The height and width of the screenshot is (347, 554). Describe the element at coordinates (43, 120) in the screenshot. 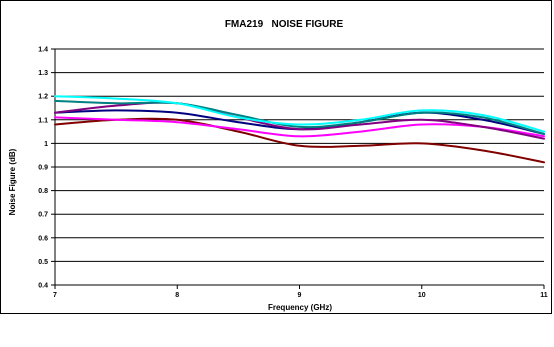

I see `y-tick-label: 1.1` at that location.